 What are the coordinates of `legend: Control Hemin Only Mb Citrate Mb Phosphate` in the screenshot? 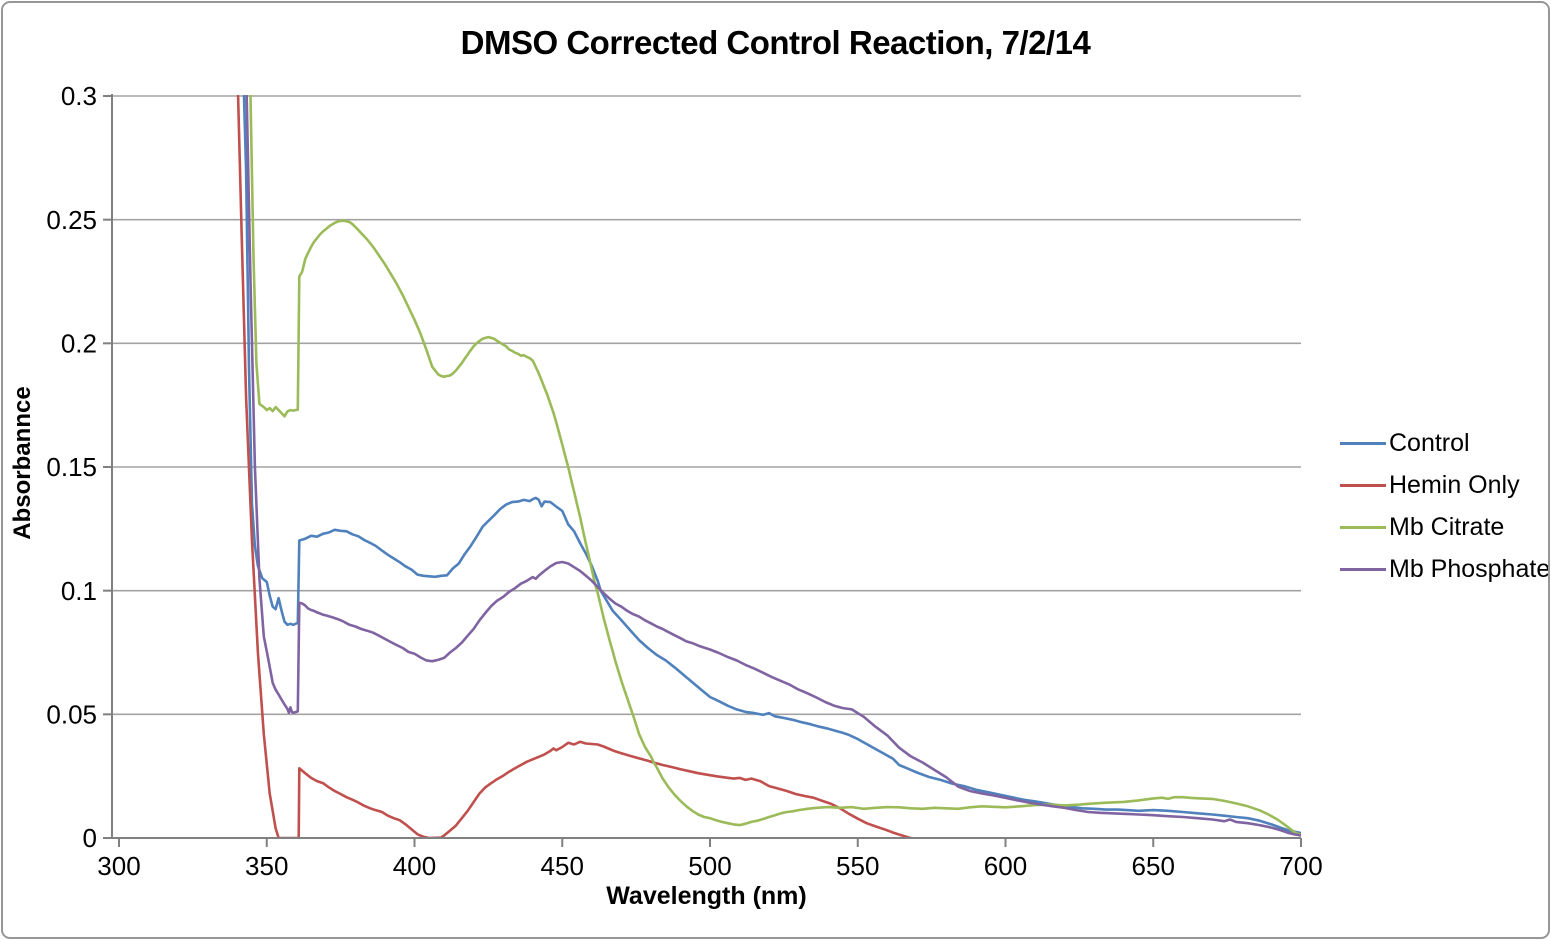 It's located at (1445, 506).